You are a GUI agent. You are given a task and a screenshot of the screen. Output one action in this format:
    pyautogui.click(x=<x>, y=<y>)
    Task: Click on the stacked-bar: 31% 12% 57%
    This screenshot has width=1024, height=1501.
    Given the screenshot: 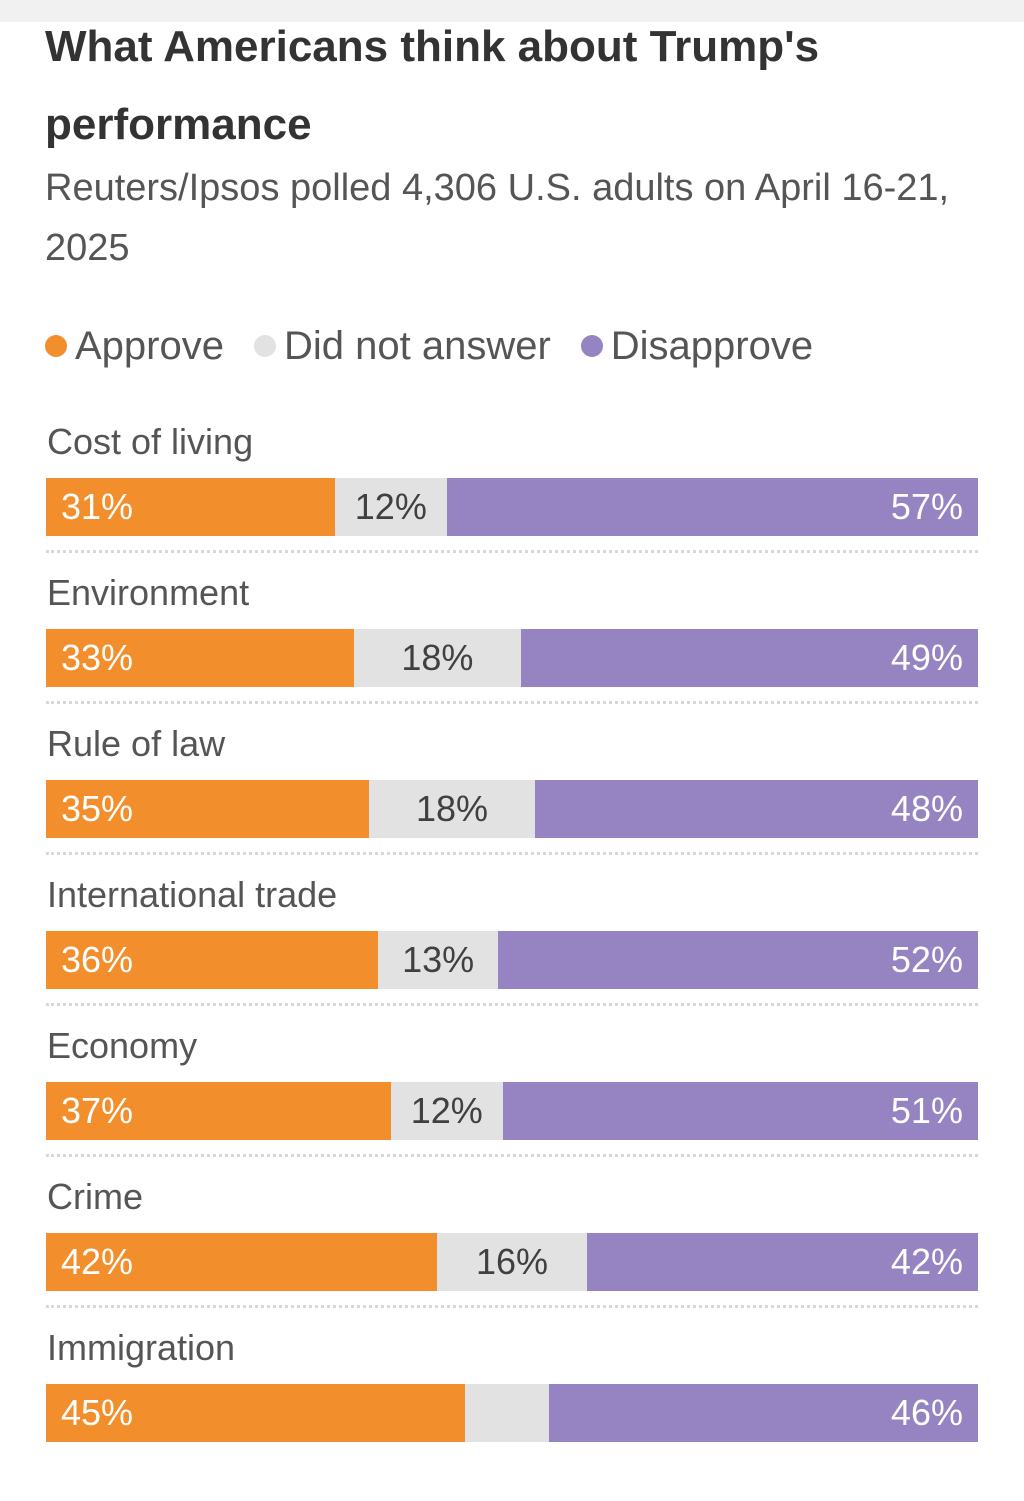 What is the action you would take?
    pyautogui.click(x=512, y=507)
    